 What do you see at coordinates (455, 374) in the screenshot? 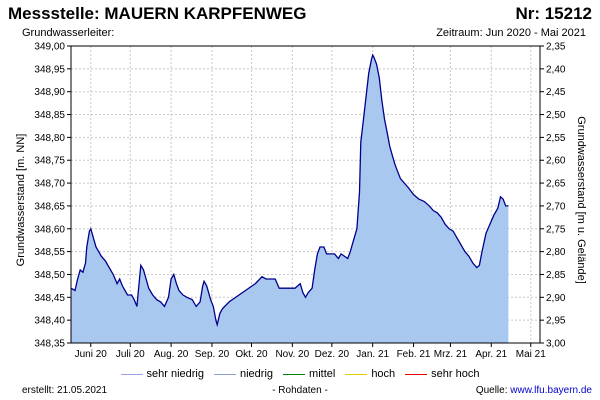
I see `legend-label: sehr hoch` at bounding box center [455, 374].